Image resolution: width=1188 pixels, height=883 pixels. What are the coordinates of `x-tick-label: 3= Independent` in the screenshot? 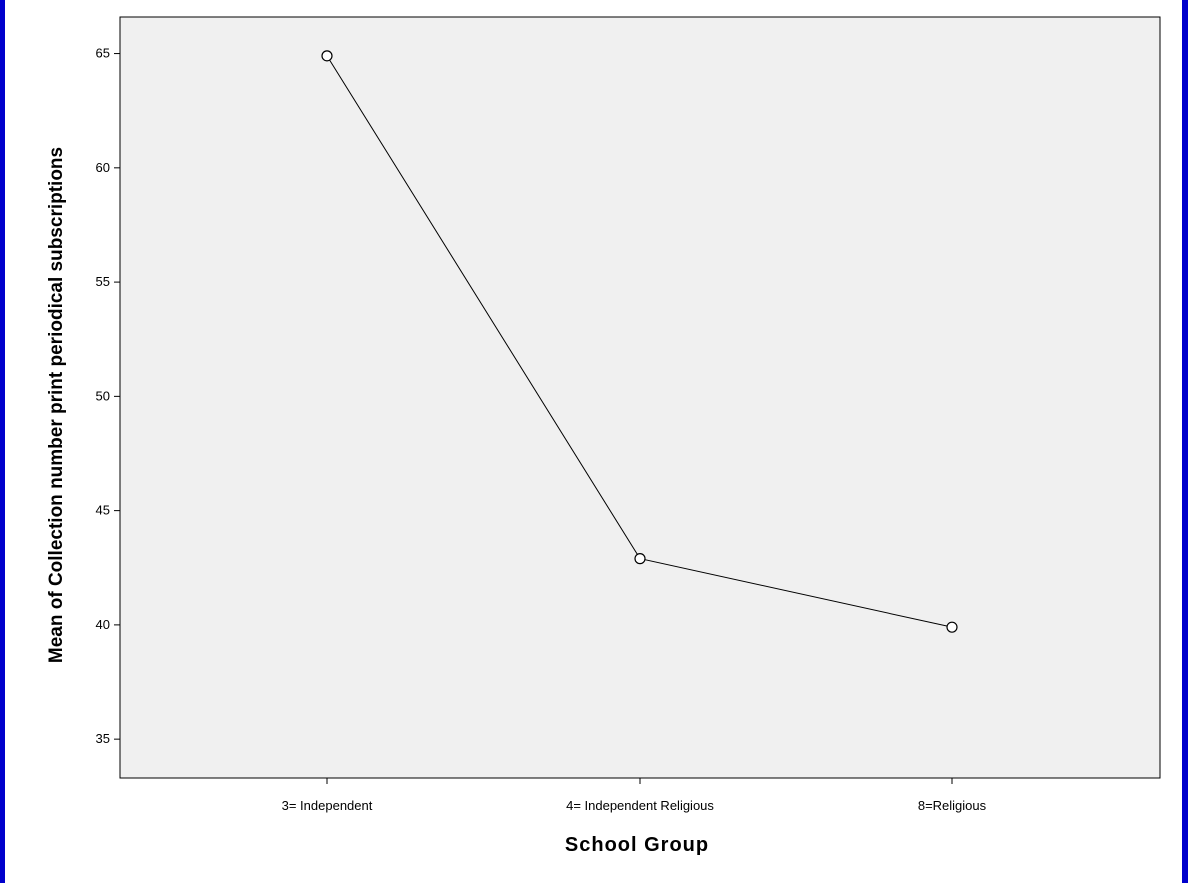 It's located at (327, 805).